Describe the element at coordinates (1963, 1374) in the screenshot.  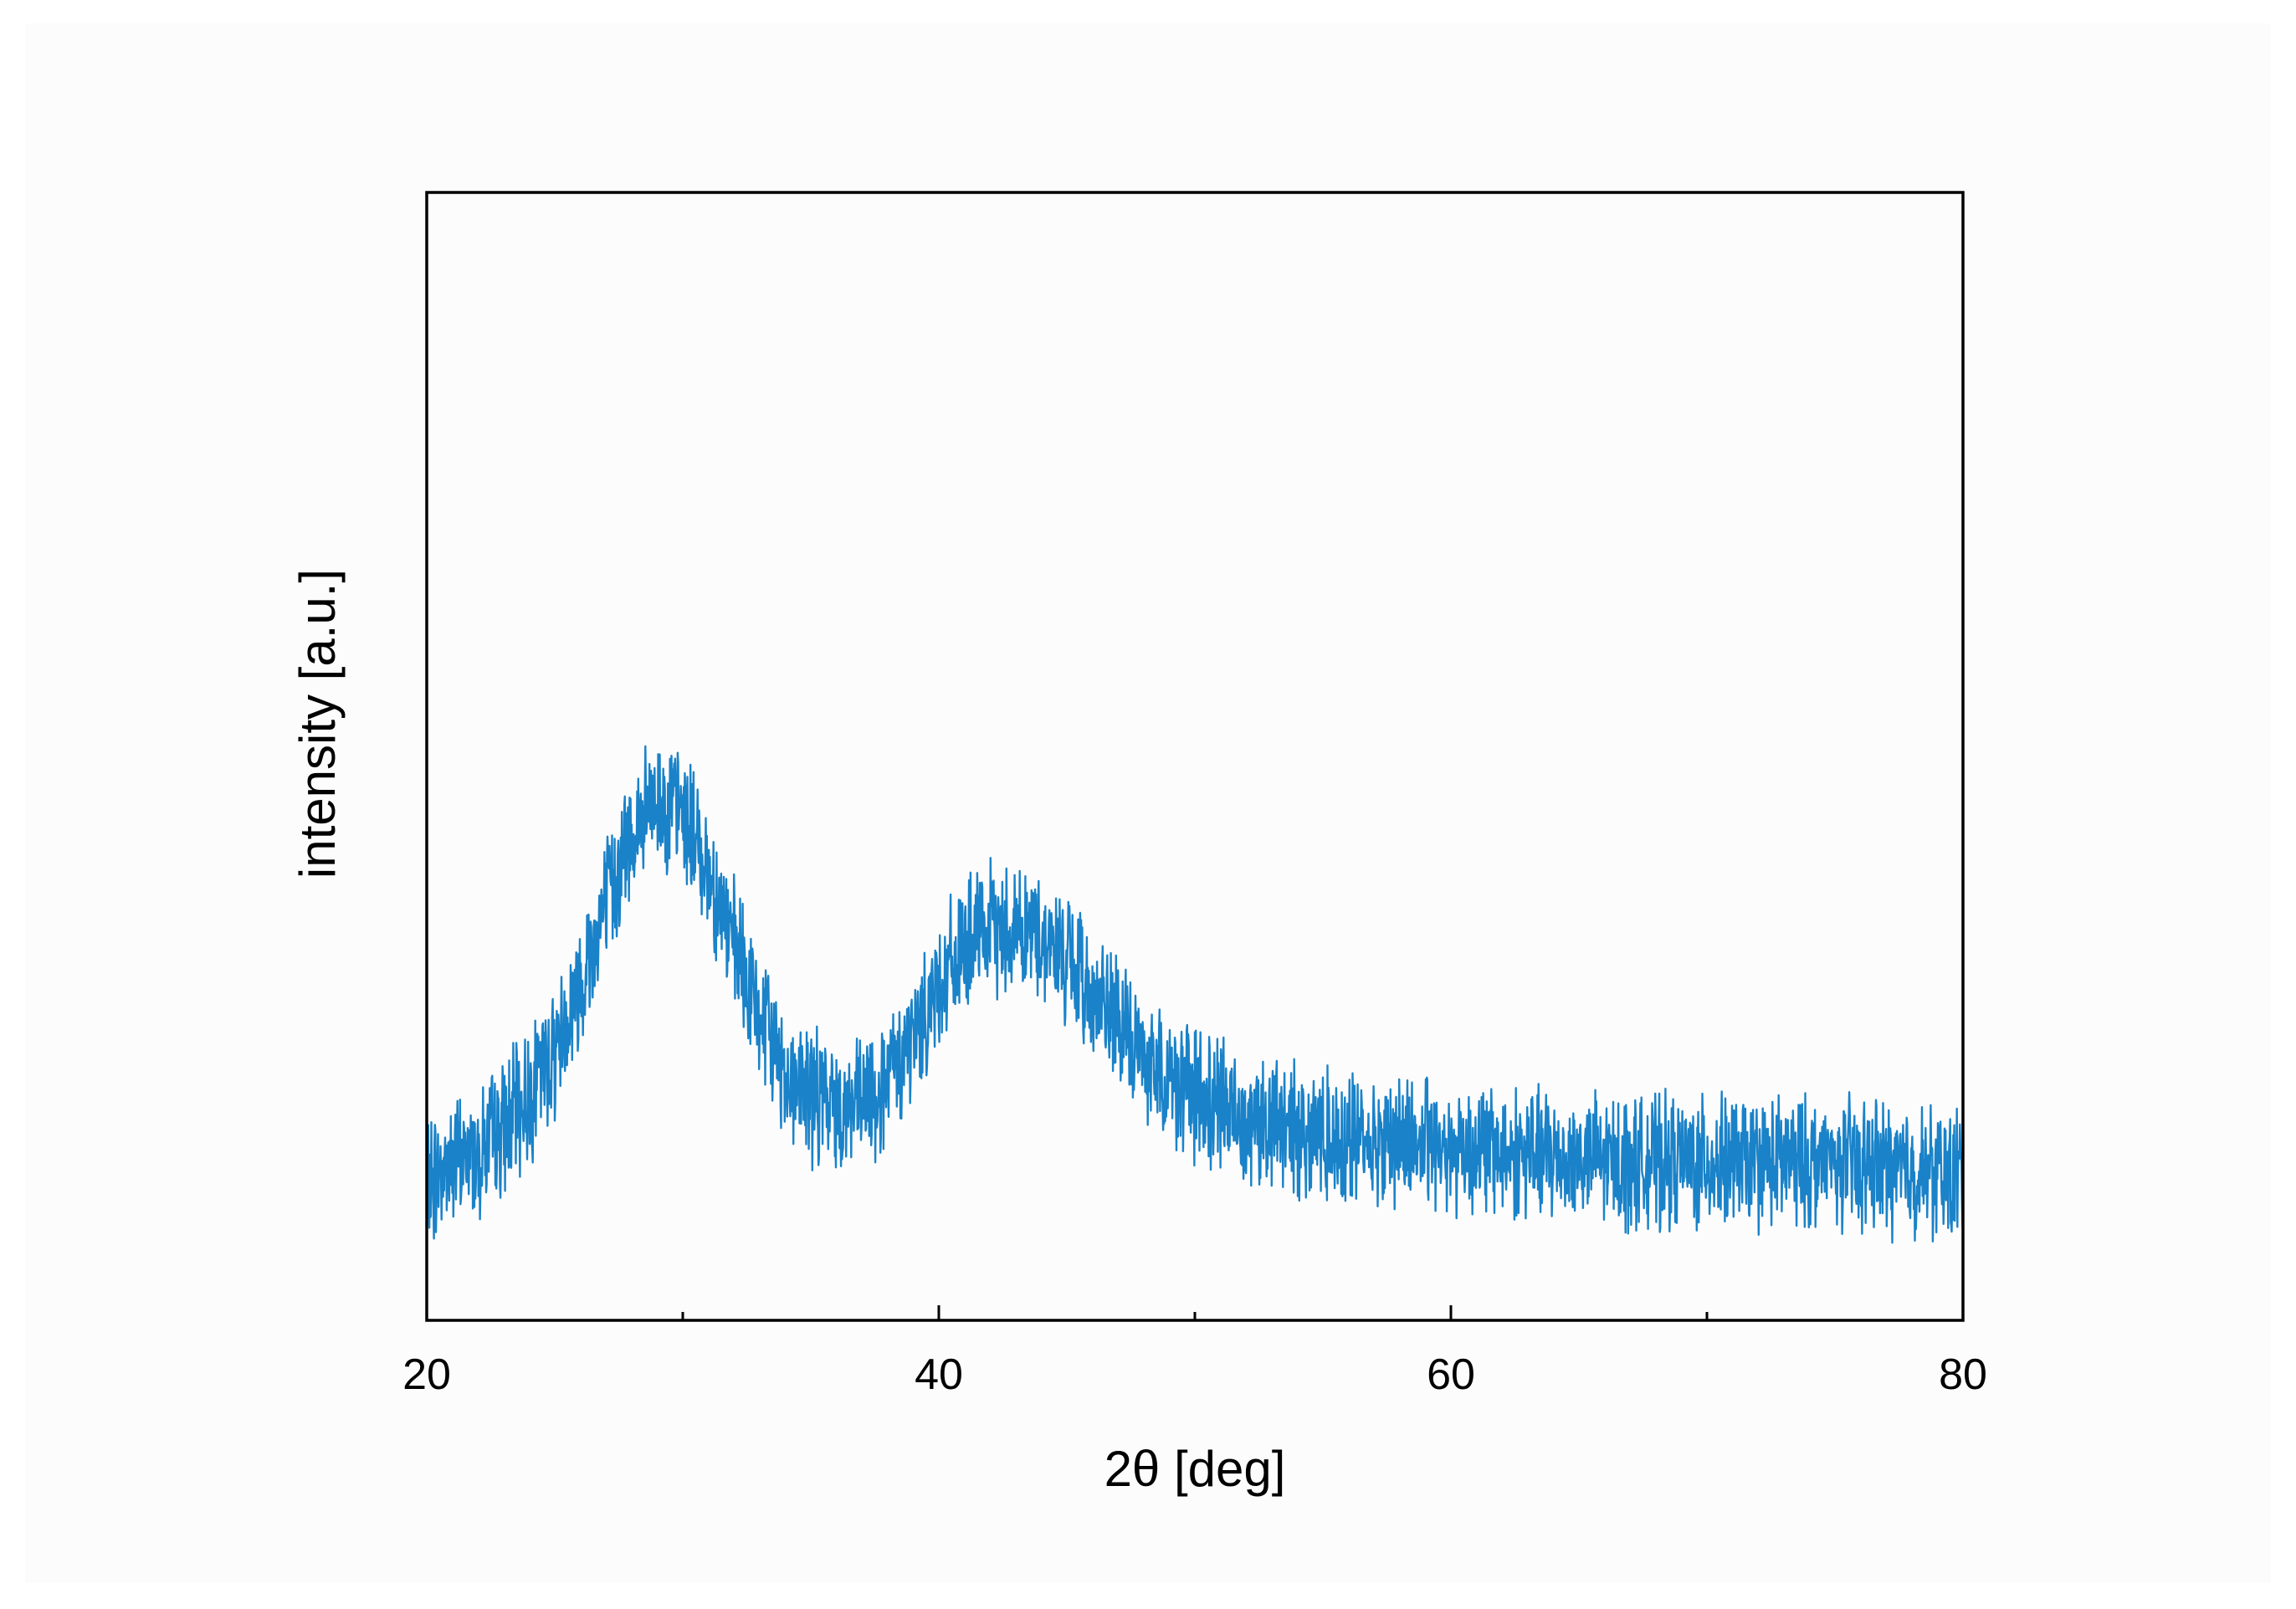
I see `x-tick-label: 80` at that location.